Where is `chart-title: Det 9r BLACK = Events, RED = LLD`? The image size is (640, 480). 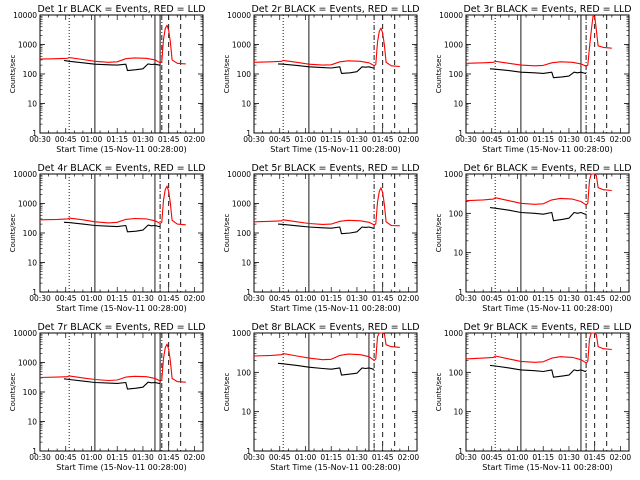
chart-title: Det 9r BLACK = Events, RED = LLD is located at coordinates (547, 327).